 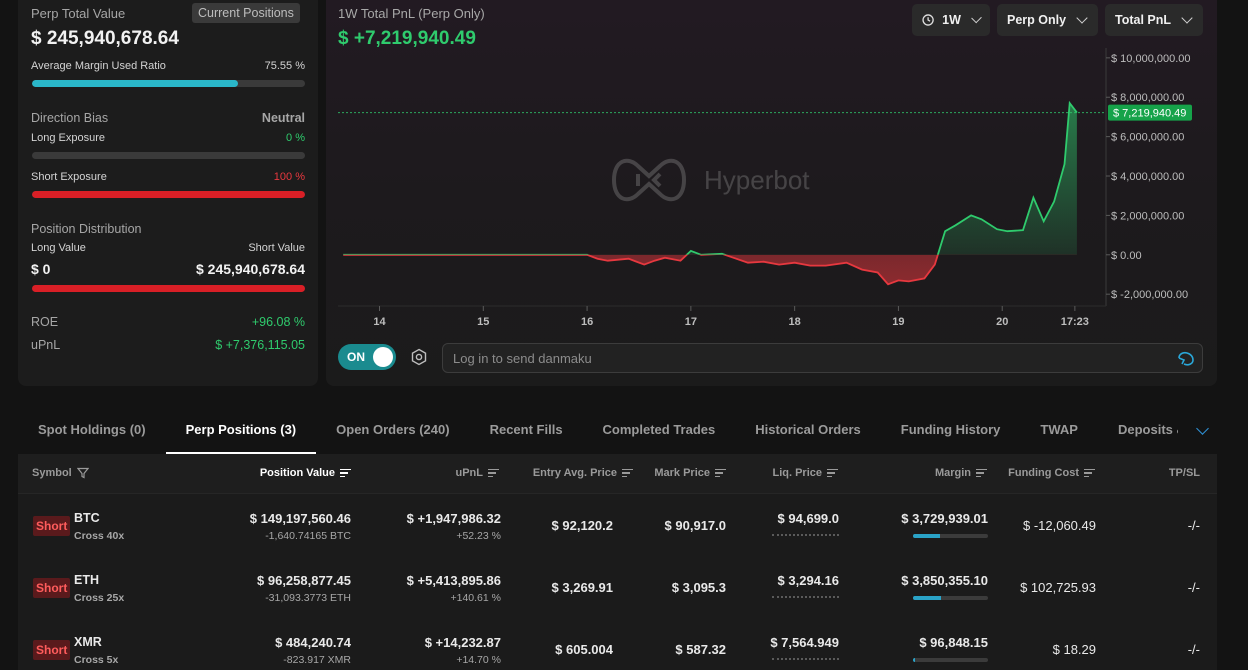 I want to click on chart-title: 1W Total PnL (Perp Only), so click(x=411, y=13).